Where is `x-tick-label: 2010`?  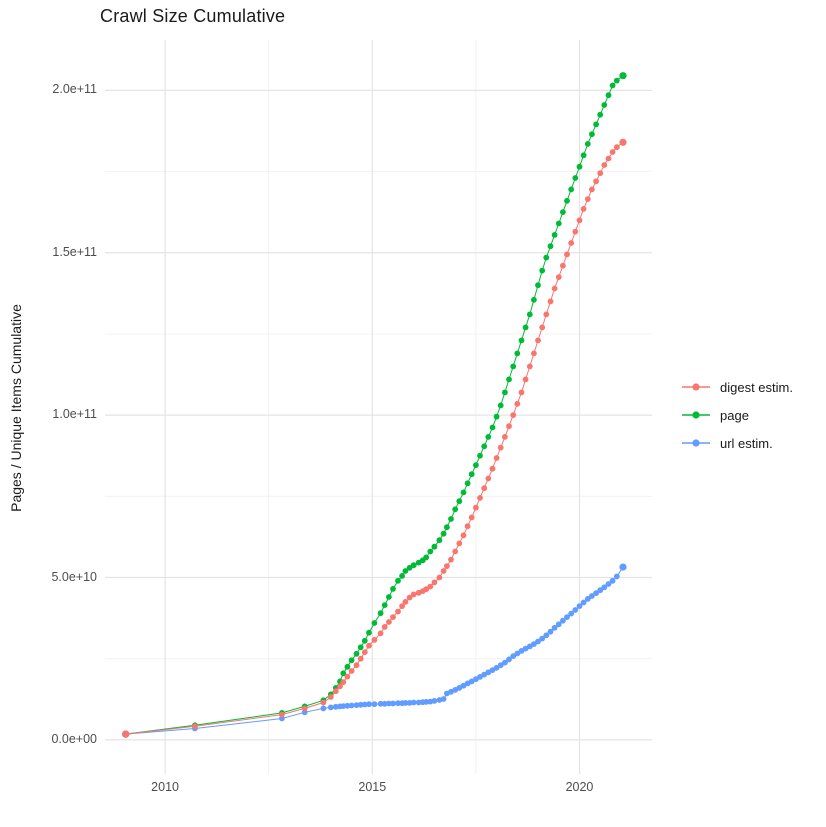 x-tick-label: 2010 is located at coordinates (165, 787).